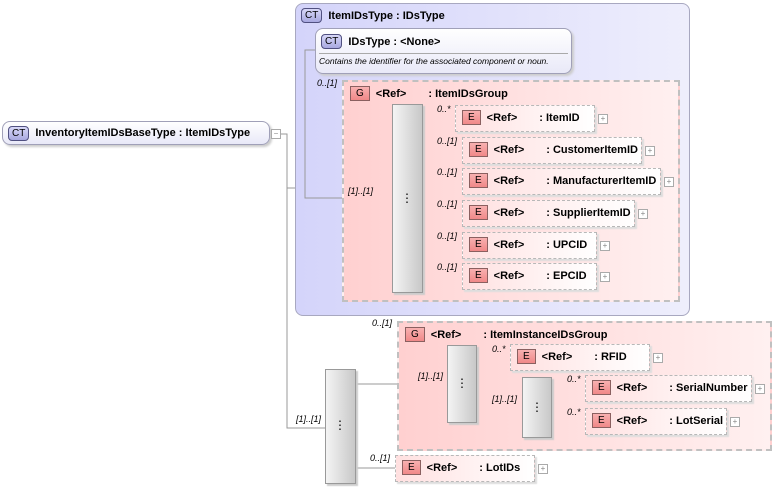 Image resolution: width=776 pixels, height=488 pixels. I want to click on collapse-toggle: −, so click(276, 134).